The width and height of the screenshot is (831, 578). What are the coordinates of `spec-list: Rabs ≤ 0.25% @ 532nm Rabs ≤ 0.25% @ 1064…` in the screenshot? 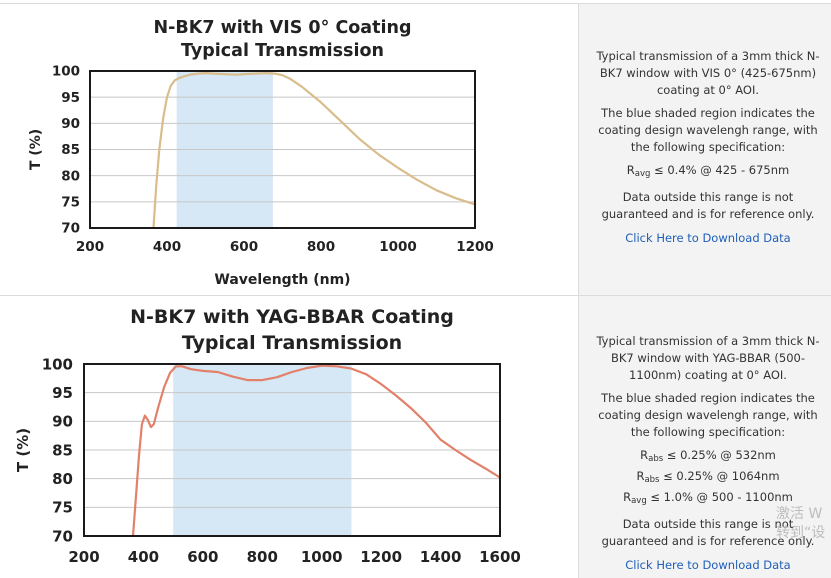 It's located at (708, 478).